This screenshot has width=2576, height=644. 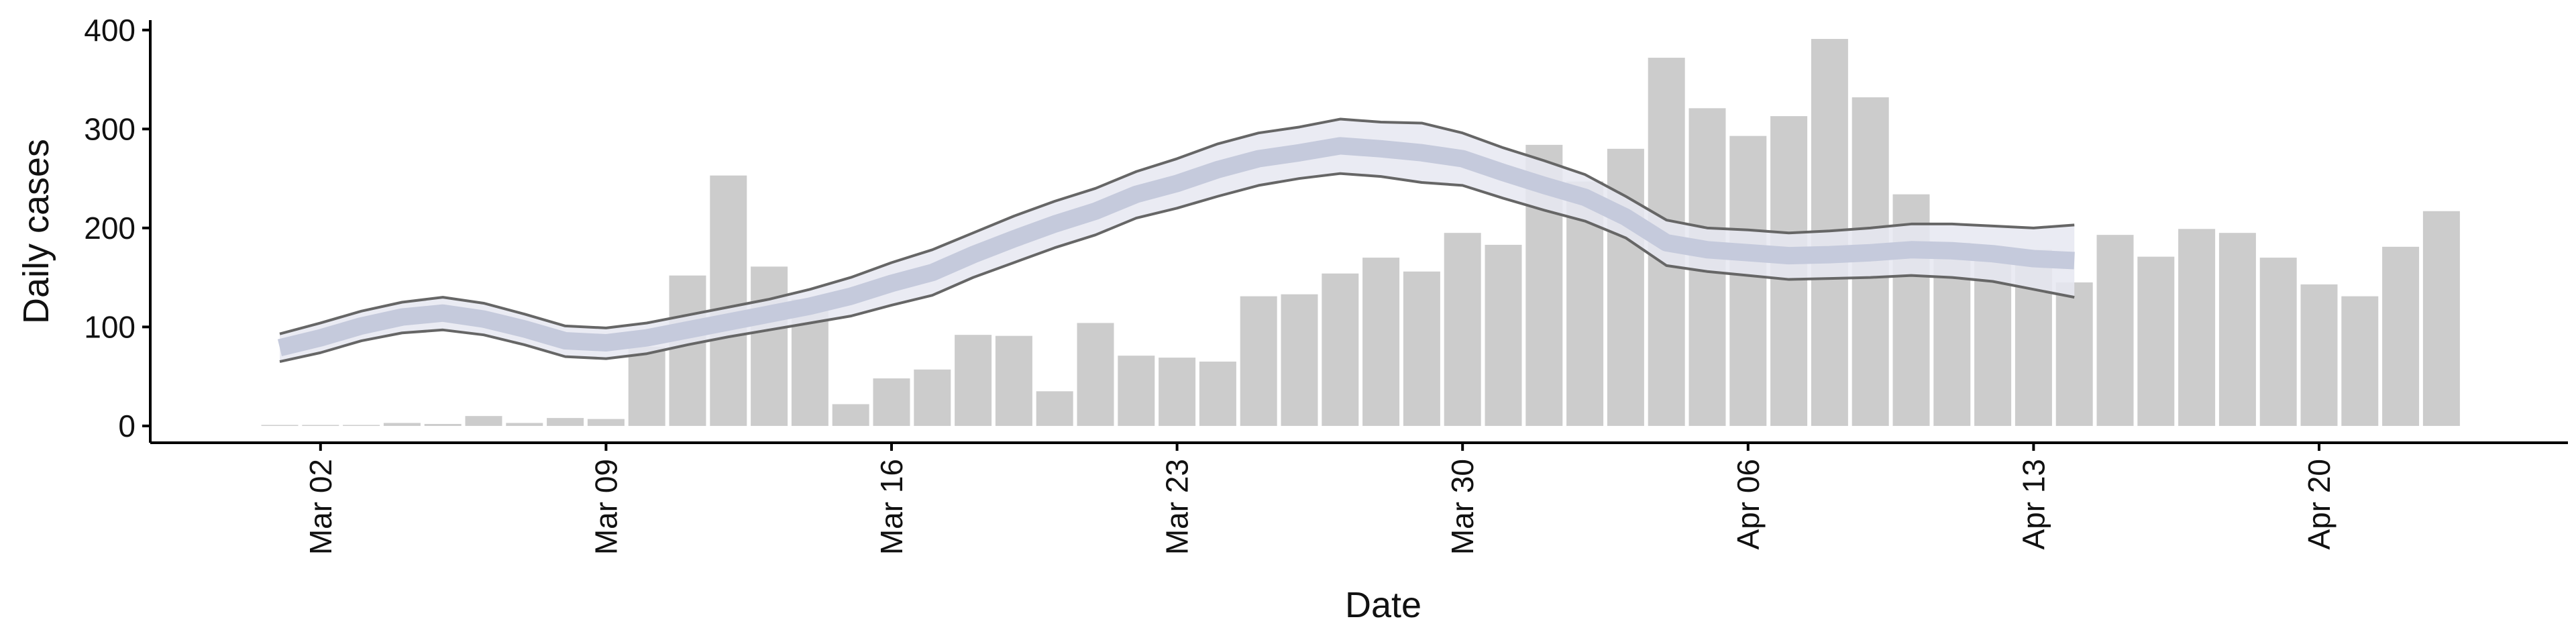 I want to click on y-tick-label: 200, so click(x=110, y=228).